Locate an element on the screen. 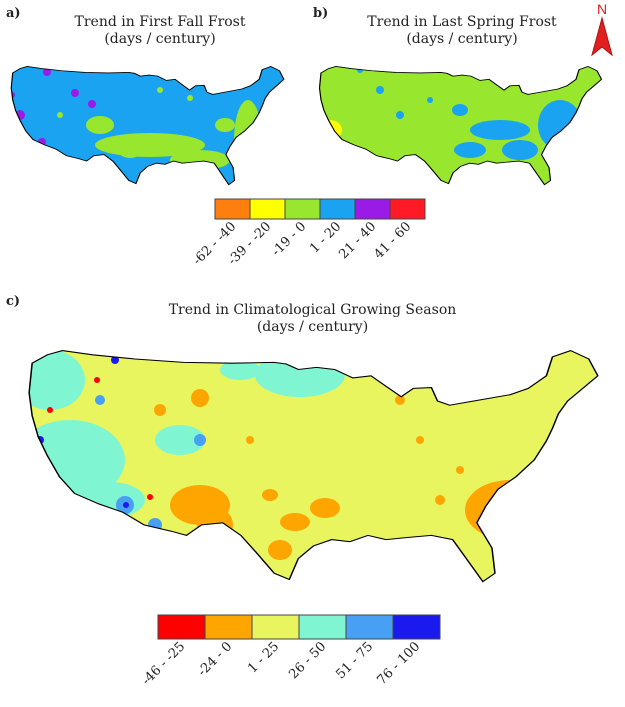 This screenshot has height=707, width=625. legend-label: 1 - 25 is located at coordinates (263, 657).